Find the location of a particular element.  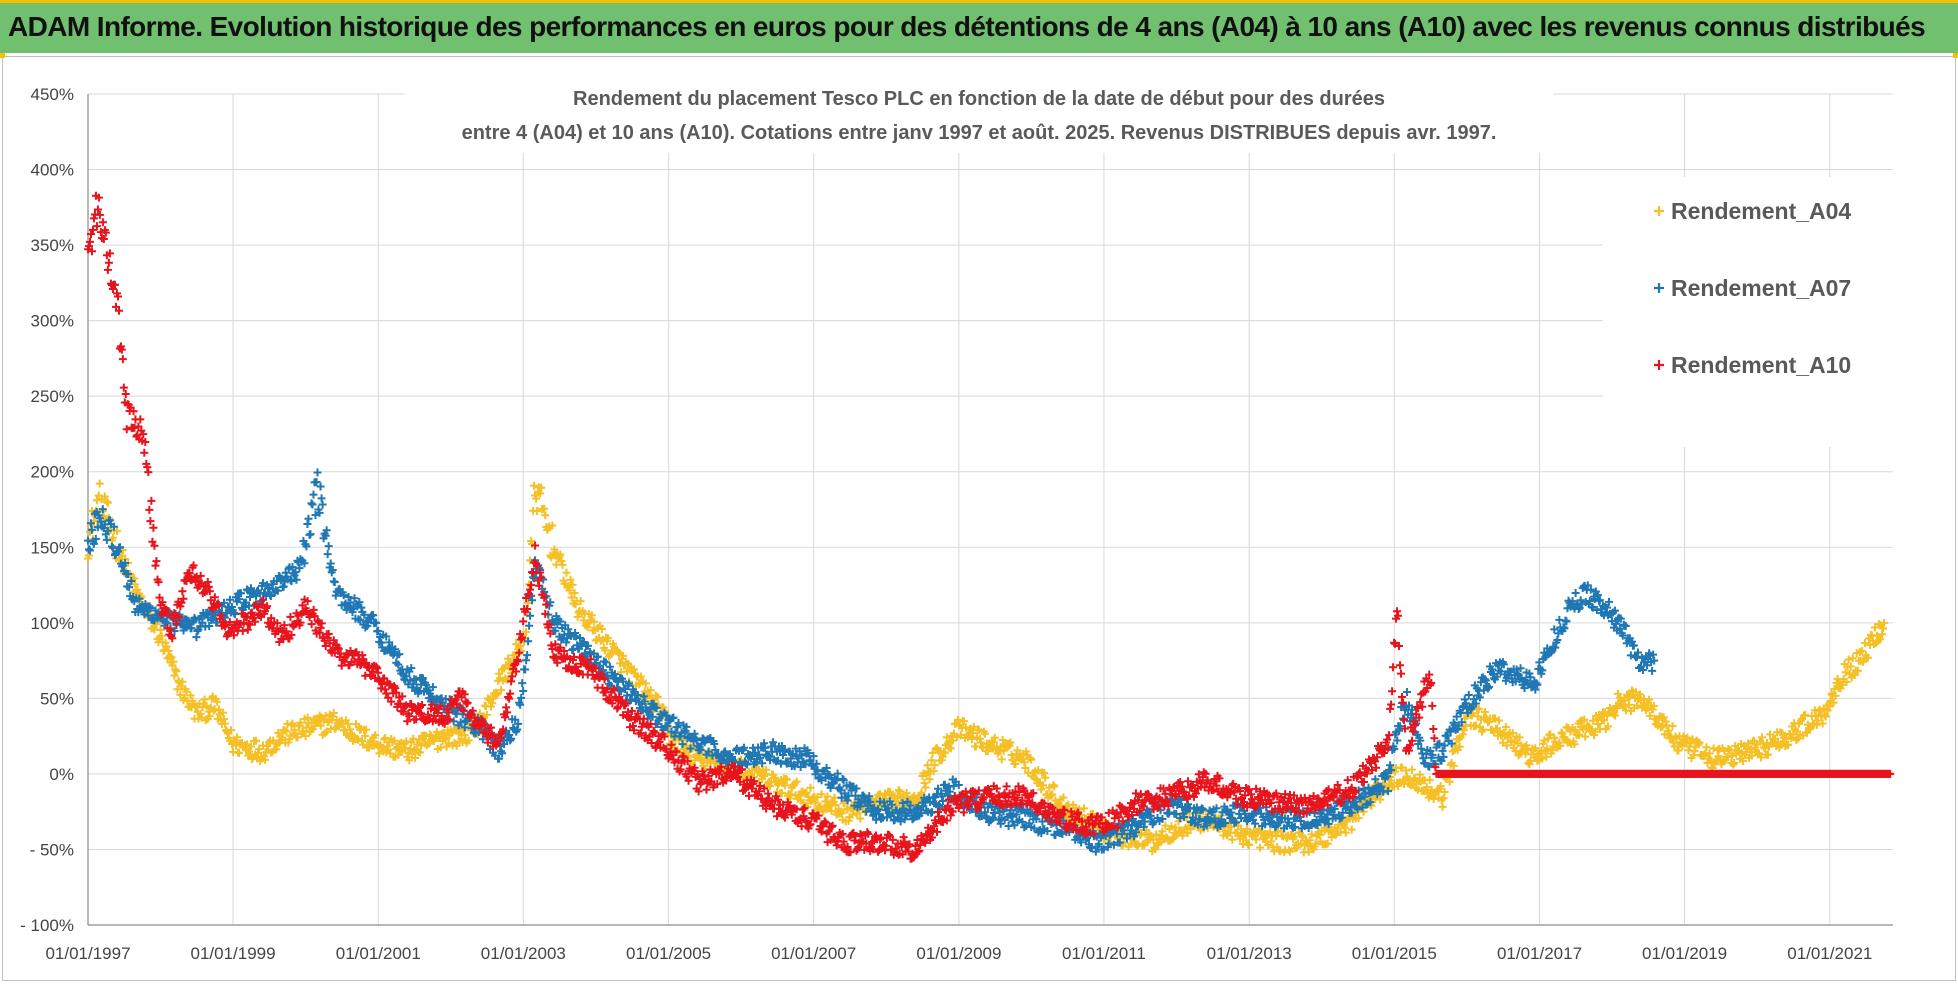

x-tick-label: 01/01/2009 is located at coordinates (958, 953).